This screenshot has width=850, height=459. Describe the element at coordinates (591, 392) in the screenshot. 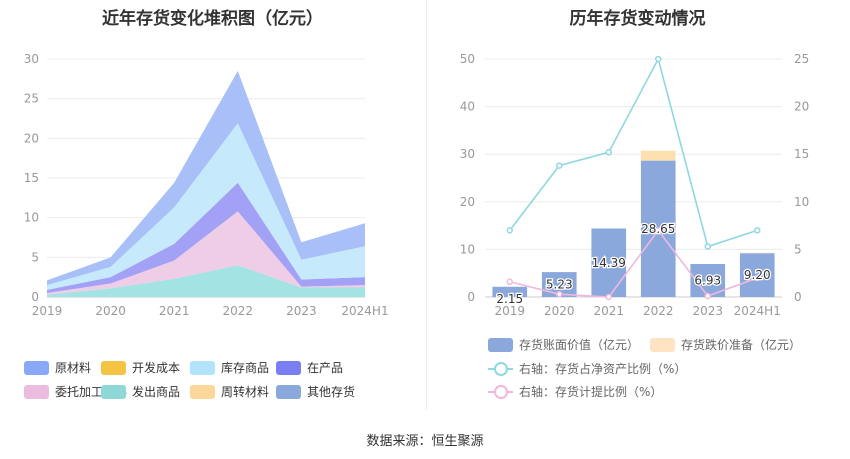

I see `legend-label: 右轴：存货计提比例（%）` at that location.